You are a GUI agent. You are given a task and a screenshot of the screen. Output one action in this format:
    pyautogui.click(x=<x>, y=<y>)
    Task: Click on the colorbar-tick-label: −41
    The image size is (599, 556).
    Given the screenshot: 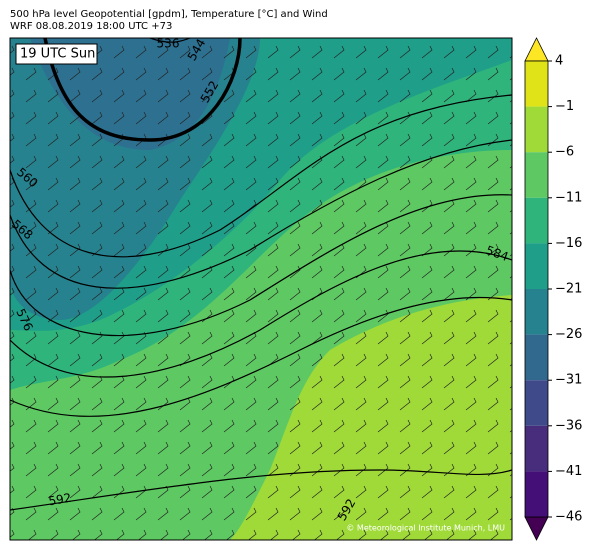 What is the action you would take?
    pyautogui.click(x=568, y=471)
    